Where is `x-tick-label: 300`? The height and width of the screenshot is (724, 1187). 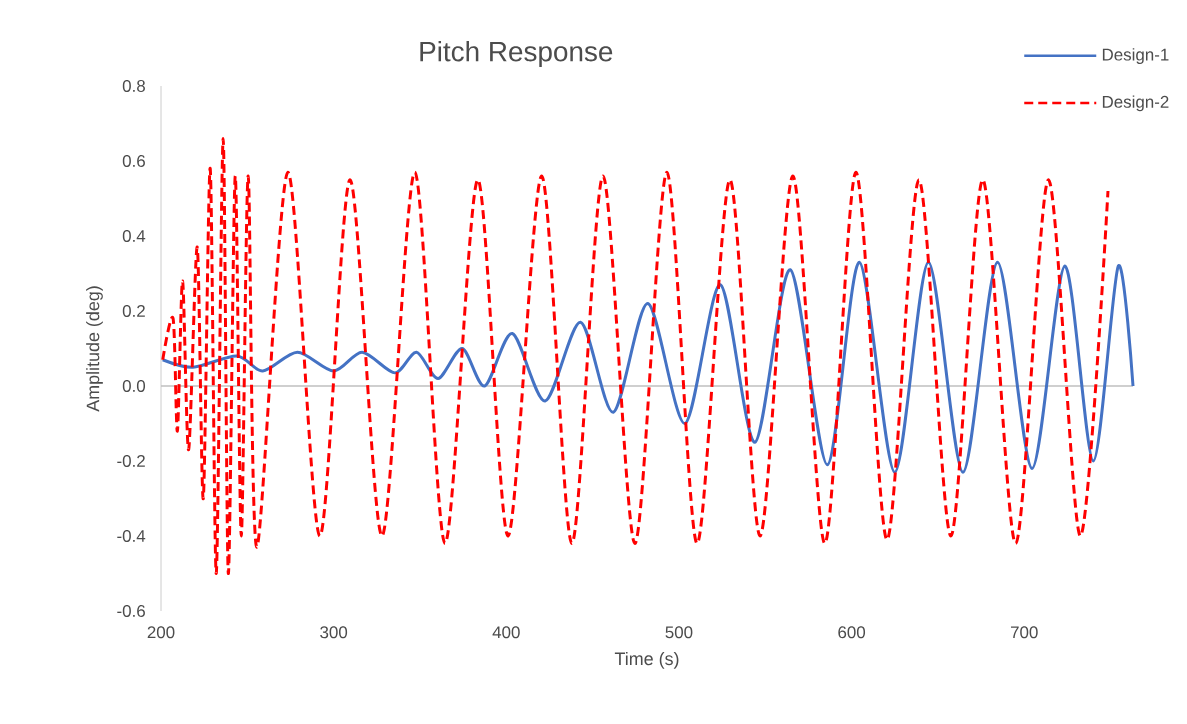
x-tick-label: 300 is located at coordinates (334, 632).